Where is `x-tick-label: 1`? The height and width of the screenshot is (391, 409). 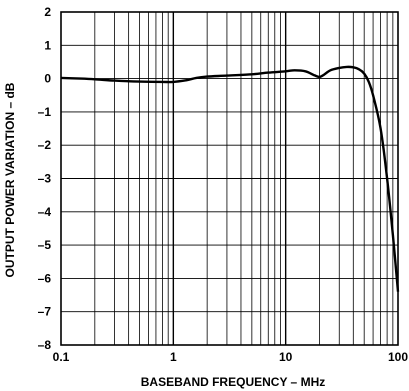
x-tick-label: 1 is located at coordinates (173, 357).